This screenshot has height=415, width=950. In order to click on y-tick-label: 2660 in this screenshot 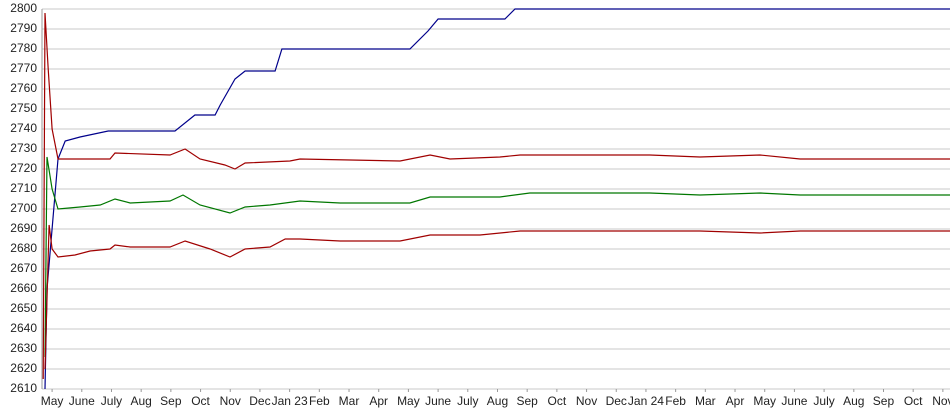, I will do `click(23, 288)`.